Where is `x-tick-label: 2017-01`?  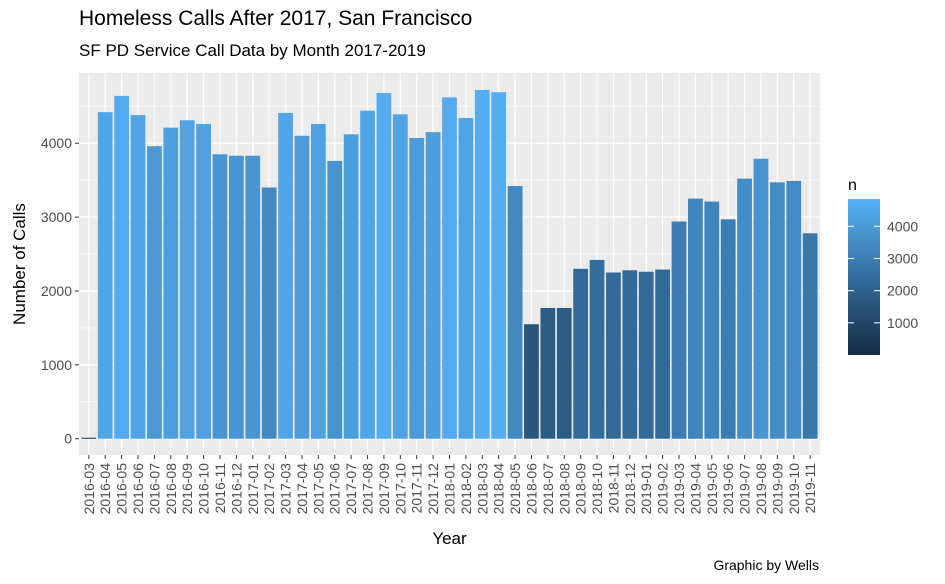
x-tick-label: 2017-01 is located at coordinates (253, 489).